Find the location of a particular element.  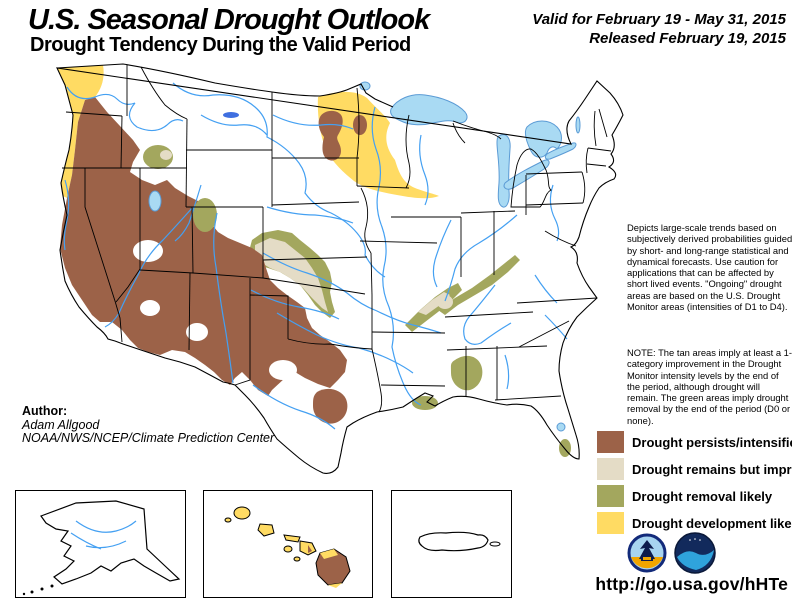

author-org: NOAA/NWS/NCEP/Climate Prediction Center is located at coordinates (148, 438).